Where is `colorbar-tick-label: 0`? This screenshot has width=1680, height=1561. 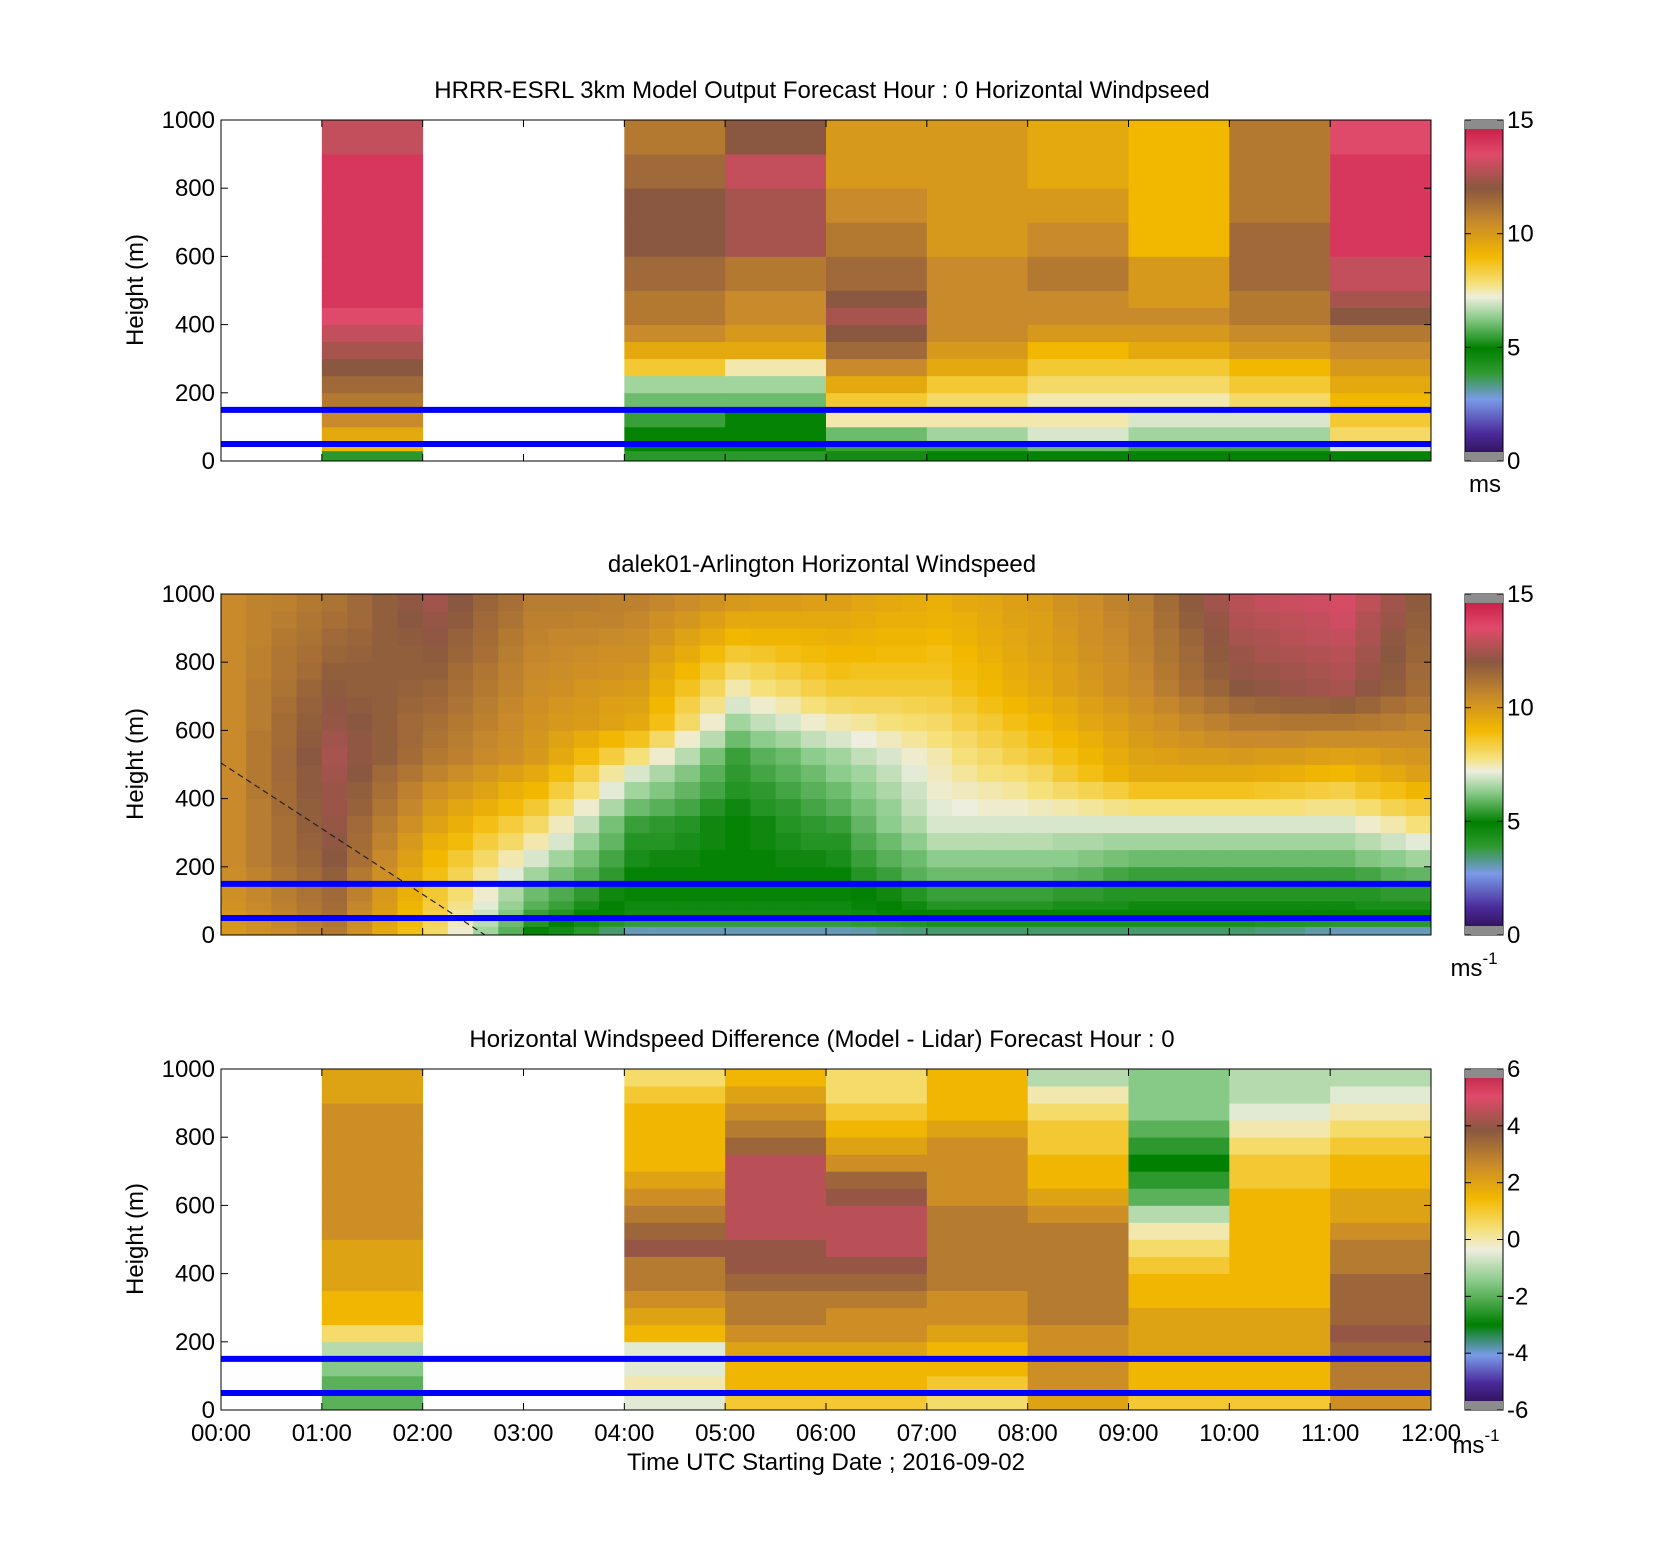 colorbar-tick-label: 0 is located at coordinates (1513, 935).